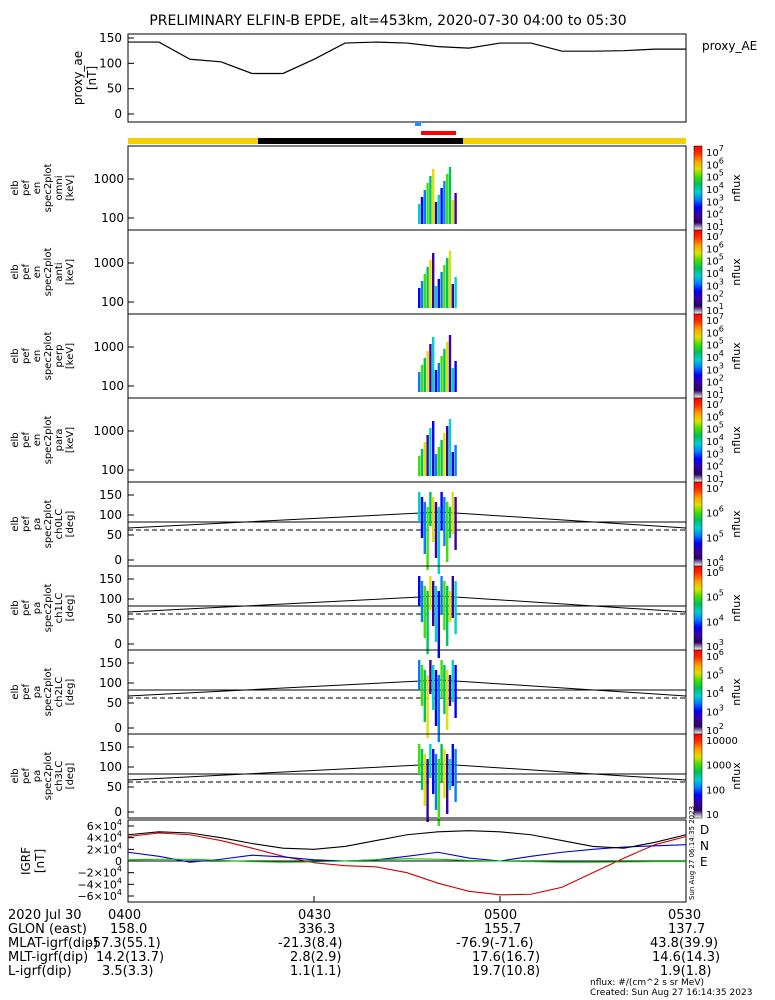 The height and width of the screenshot is (1000, 775). Describe the element at coordinates (26, 861) in the screenshot. I see `igrf-ylabel: IGRF` at that location.